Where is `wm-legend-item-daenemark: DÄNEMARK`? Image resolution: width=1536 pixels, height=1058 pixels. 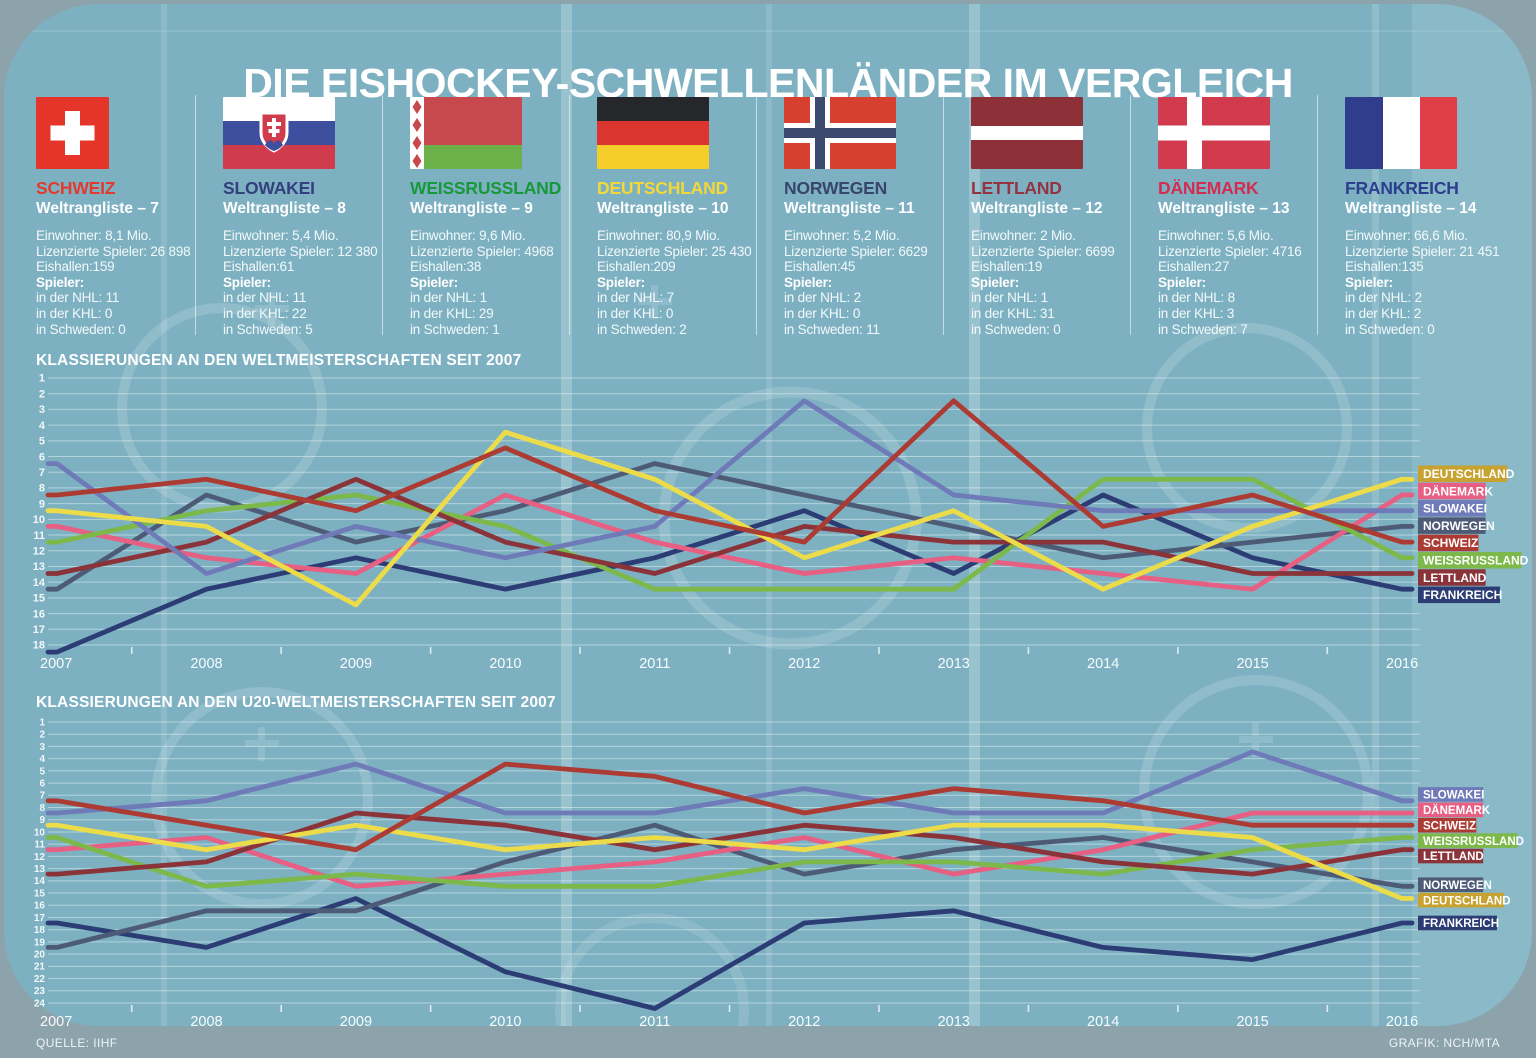 wm-legend-item-daenemark: DÄNEMARK is located at coordinates (1455, 491).